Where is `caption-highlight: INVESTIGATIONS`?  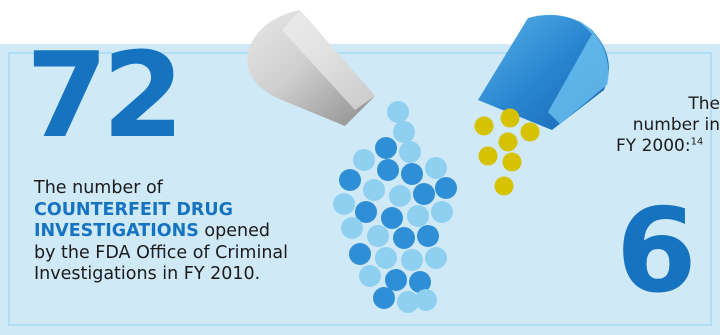 caption-highlight: INVESTIGATIONS is located at coordinates (116, 231).